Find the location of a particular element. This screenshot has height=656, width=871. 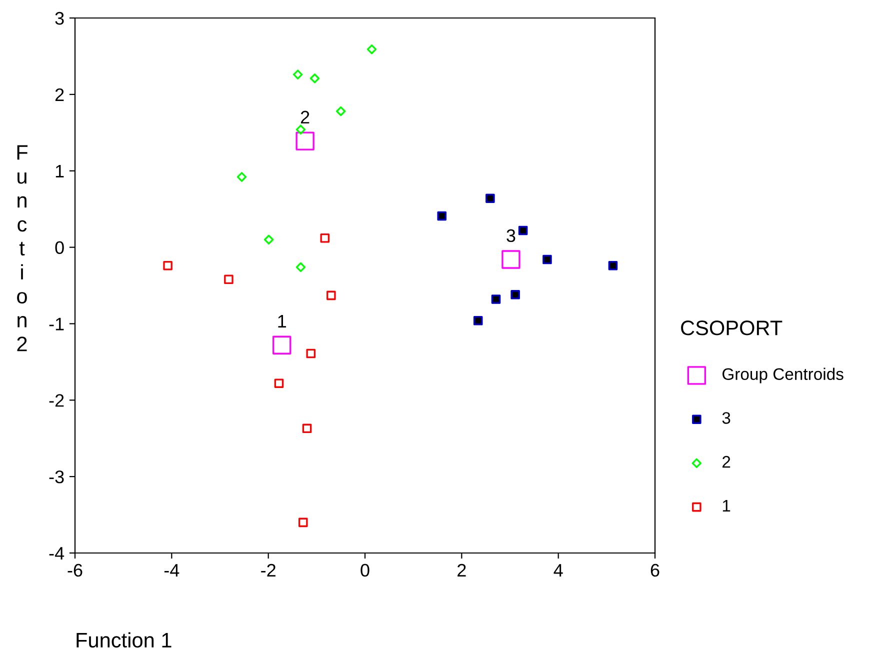

y-tick-label: 3 is located at coordinates (59, 18).